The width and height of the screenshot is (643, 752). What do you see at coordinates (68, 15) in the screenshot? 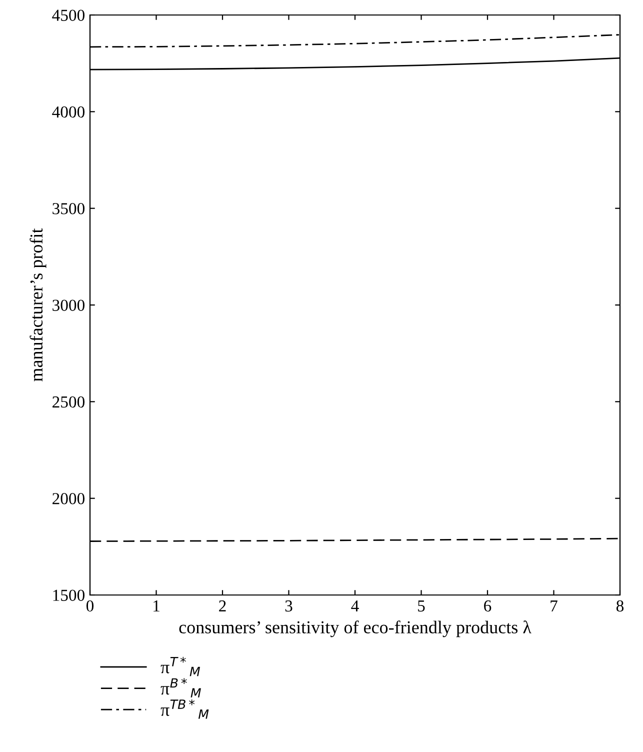
I see `y-tick-label: 4500` at bounding box center [68, 15].